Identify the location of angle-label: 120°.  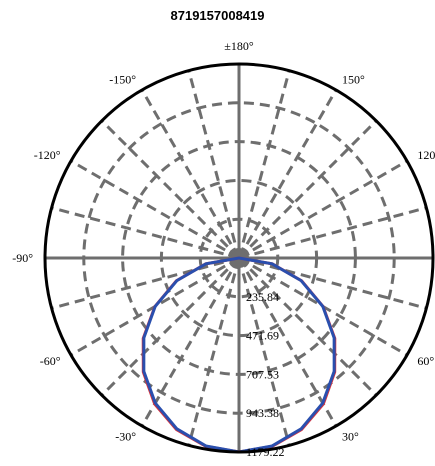
(426, 155).